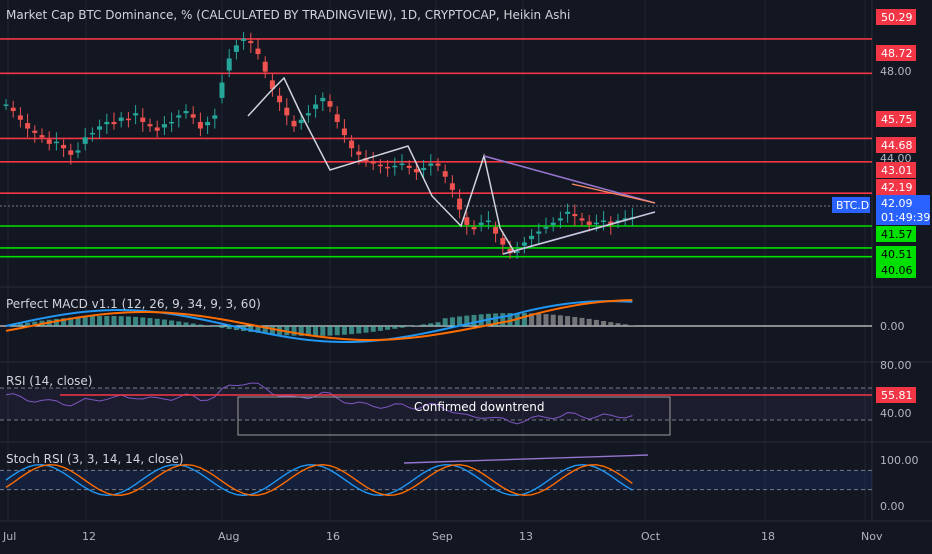 This screenshot has height=554, width=932. I want to click on price-tag-label: 44.68, so click(897, 145).